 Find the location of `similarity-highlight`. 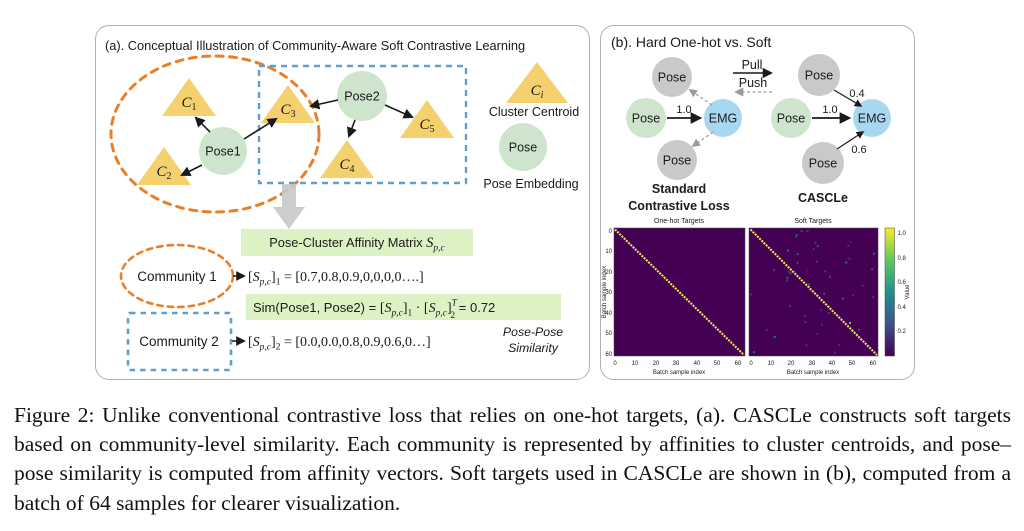

similarity-highlight is located at coordinates (403, 307).